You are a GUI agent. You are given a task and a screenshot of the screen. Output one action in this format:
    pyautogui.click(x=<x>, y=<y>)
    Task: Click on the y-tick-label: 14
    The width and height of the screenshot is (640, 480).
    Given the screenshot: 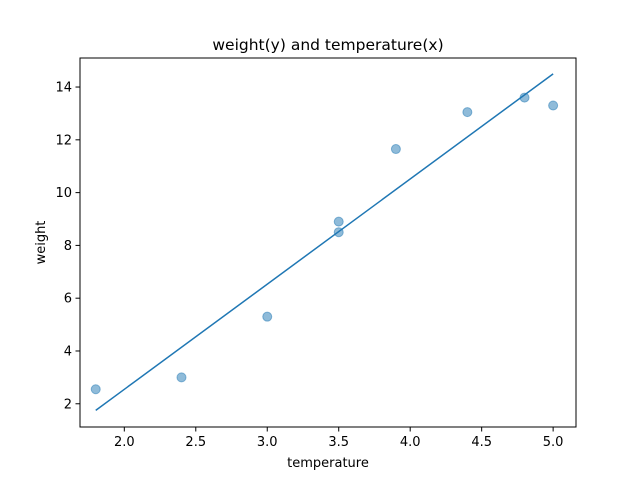 What is the action you would take?
    pyautogui.click(x=63, y=88)
    